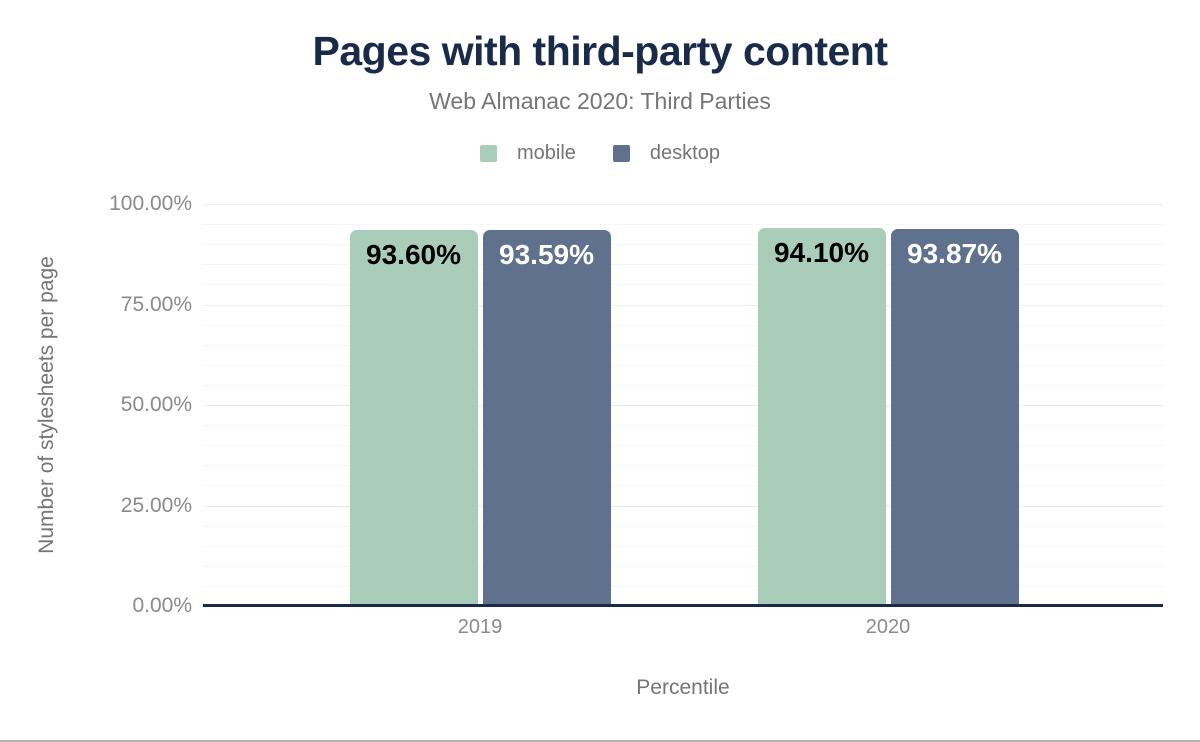  I want to click on bar-mobile-2019: 93.60%, so click(413, 417).